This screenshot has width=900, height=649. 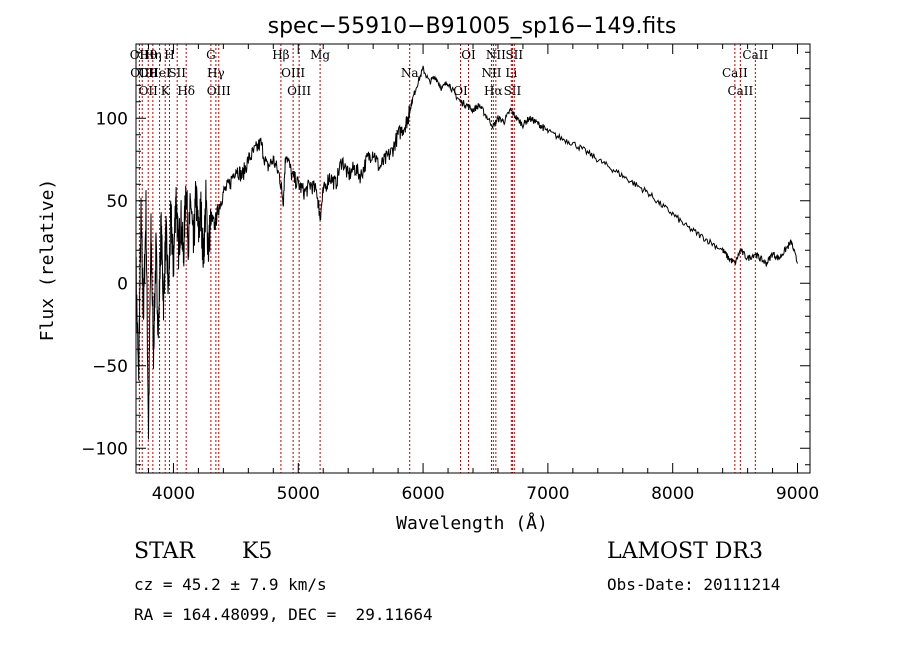 I want to click on redshift-text: cz = 45.2 ± 7.9 km/s, so click(x=230, y=584).